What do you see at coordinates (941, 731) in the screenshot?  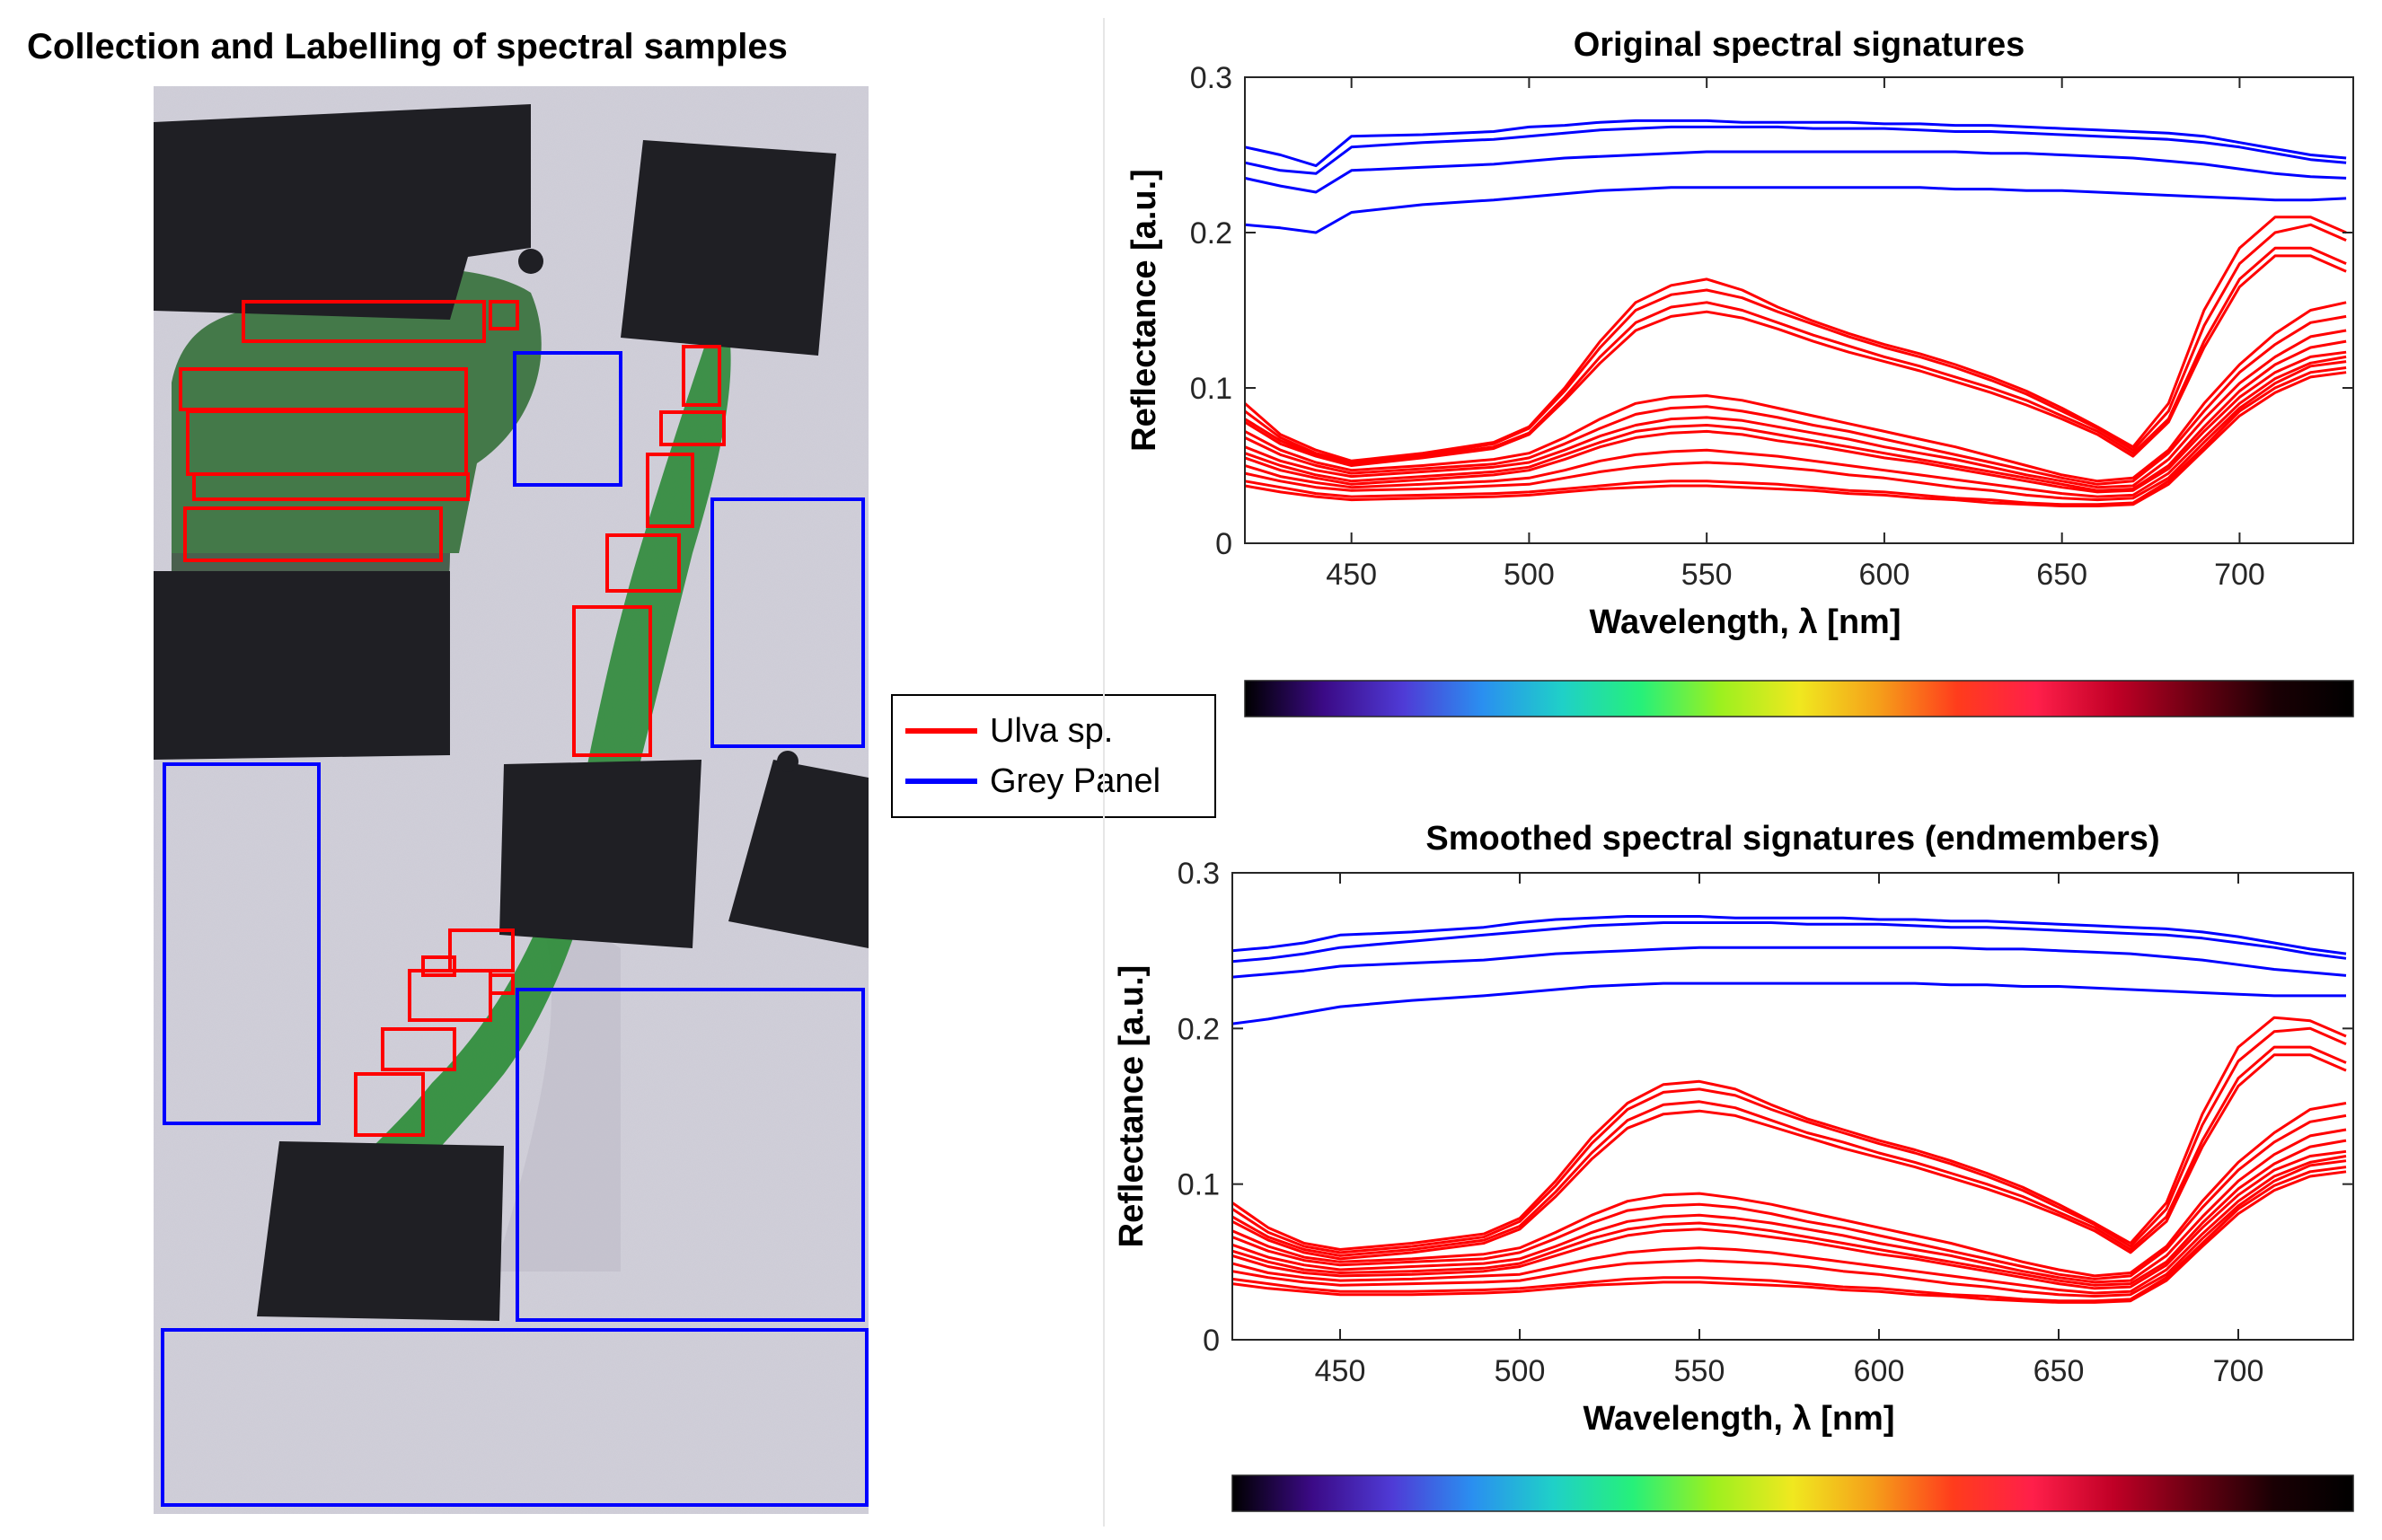 I see `legend-swatch-red` at bounding box center [941, 731].